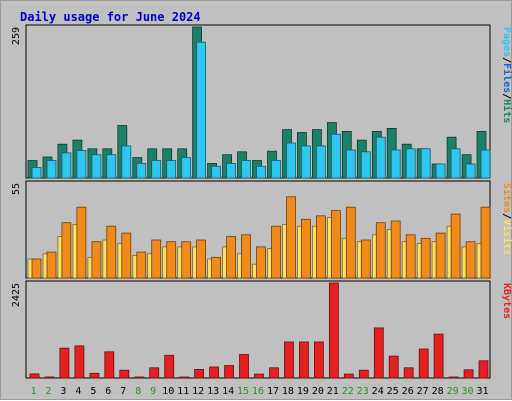  What do you see at coordinates (168, 391) in the screenshot?
I see `x-tick-day-10: 10` at bounding box center [168, 391].